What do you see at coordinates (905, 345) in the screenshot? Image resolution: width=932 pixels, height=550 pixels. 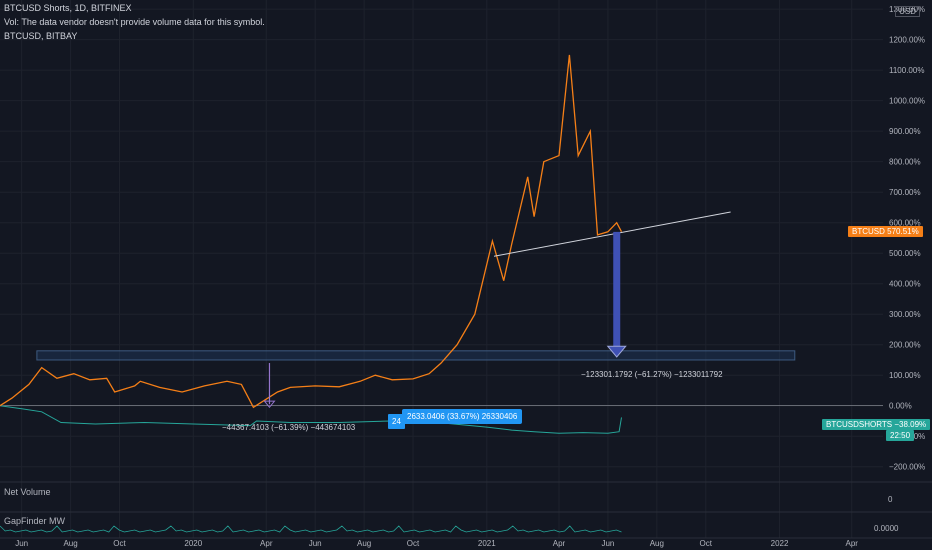 I see `y-tick-label: 200.00%` at bounding box center [905, 345].